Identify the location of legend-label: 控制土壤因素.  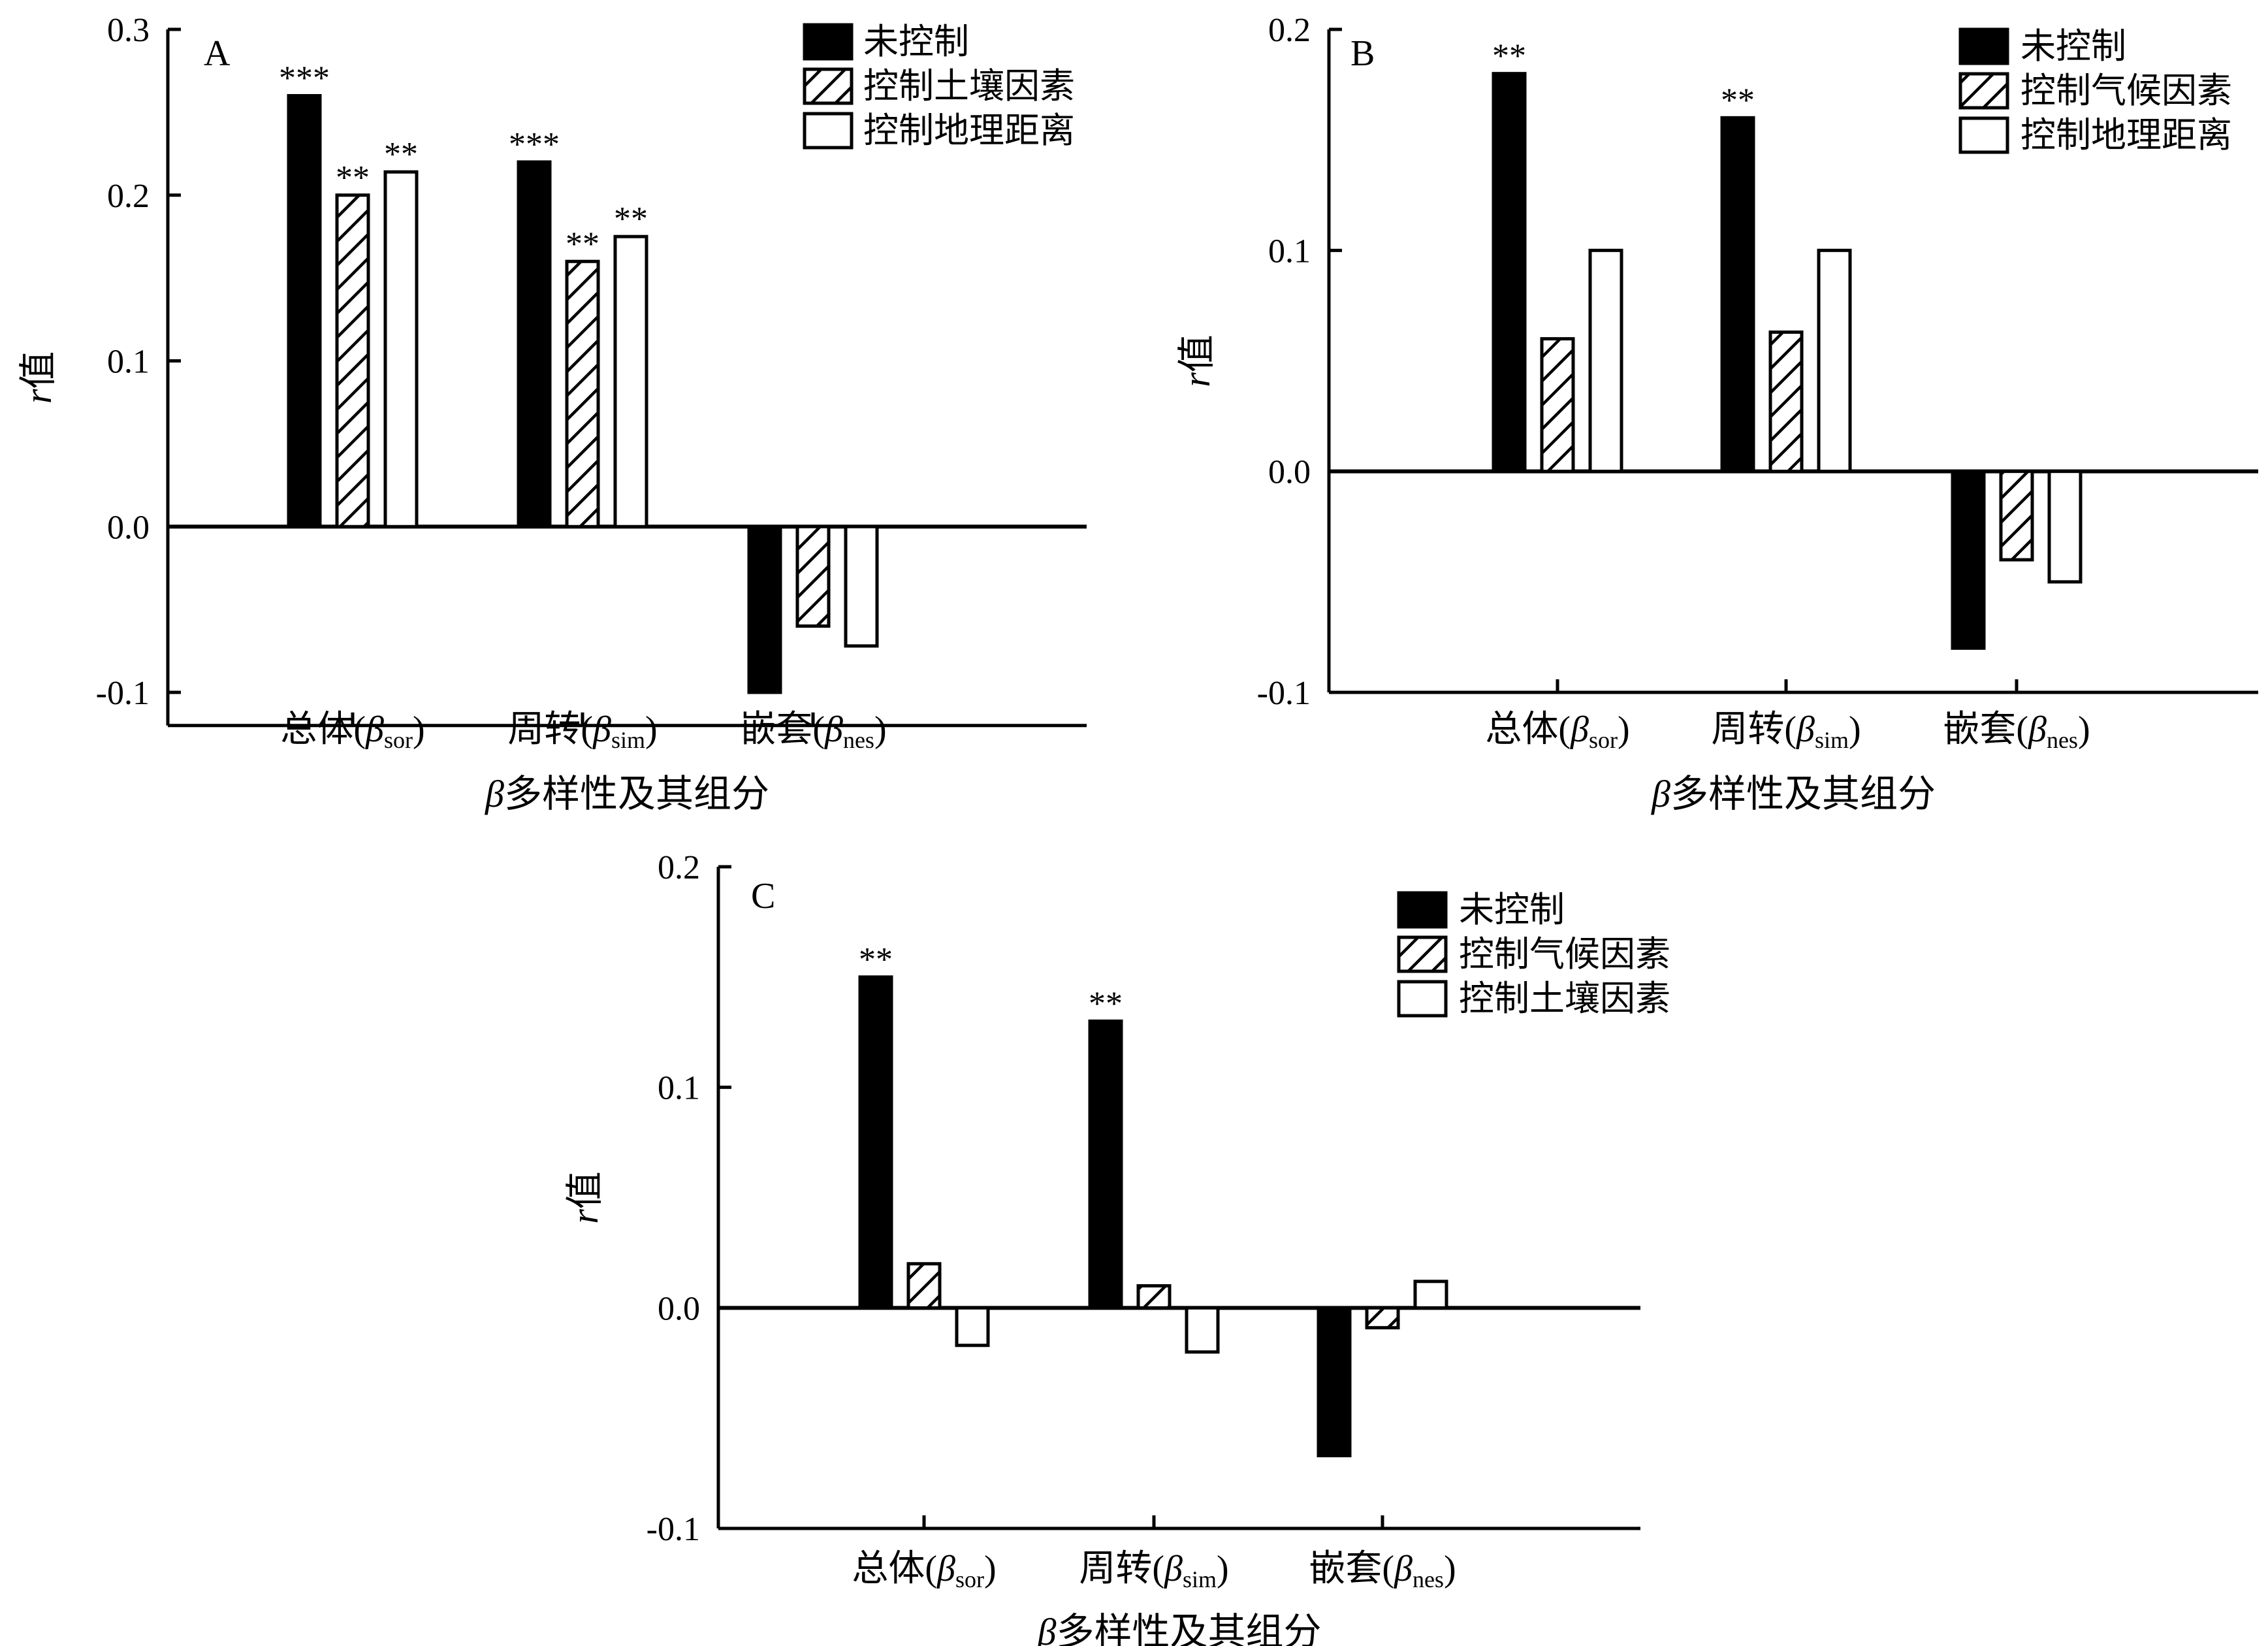
(1564, 998).